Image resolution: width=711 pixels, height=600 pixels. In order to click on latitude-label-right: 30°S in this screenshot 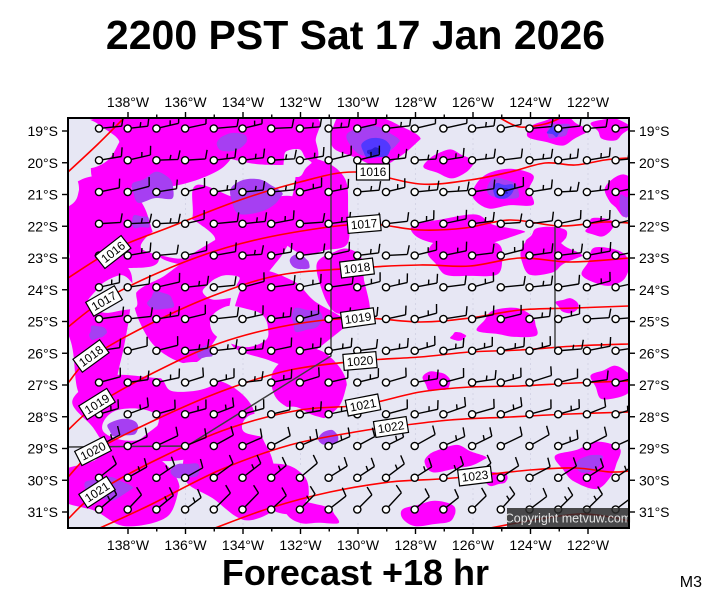, I will do `click(654, 480)`.